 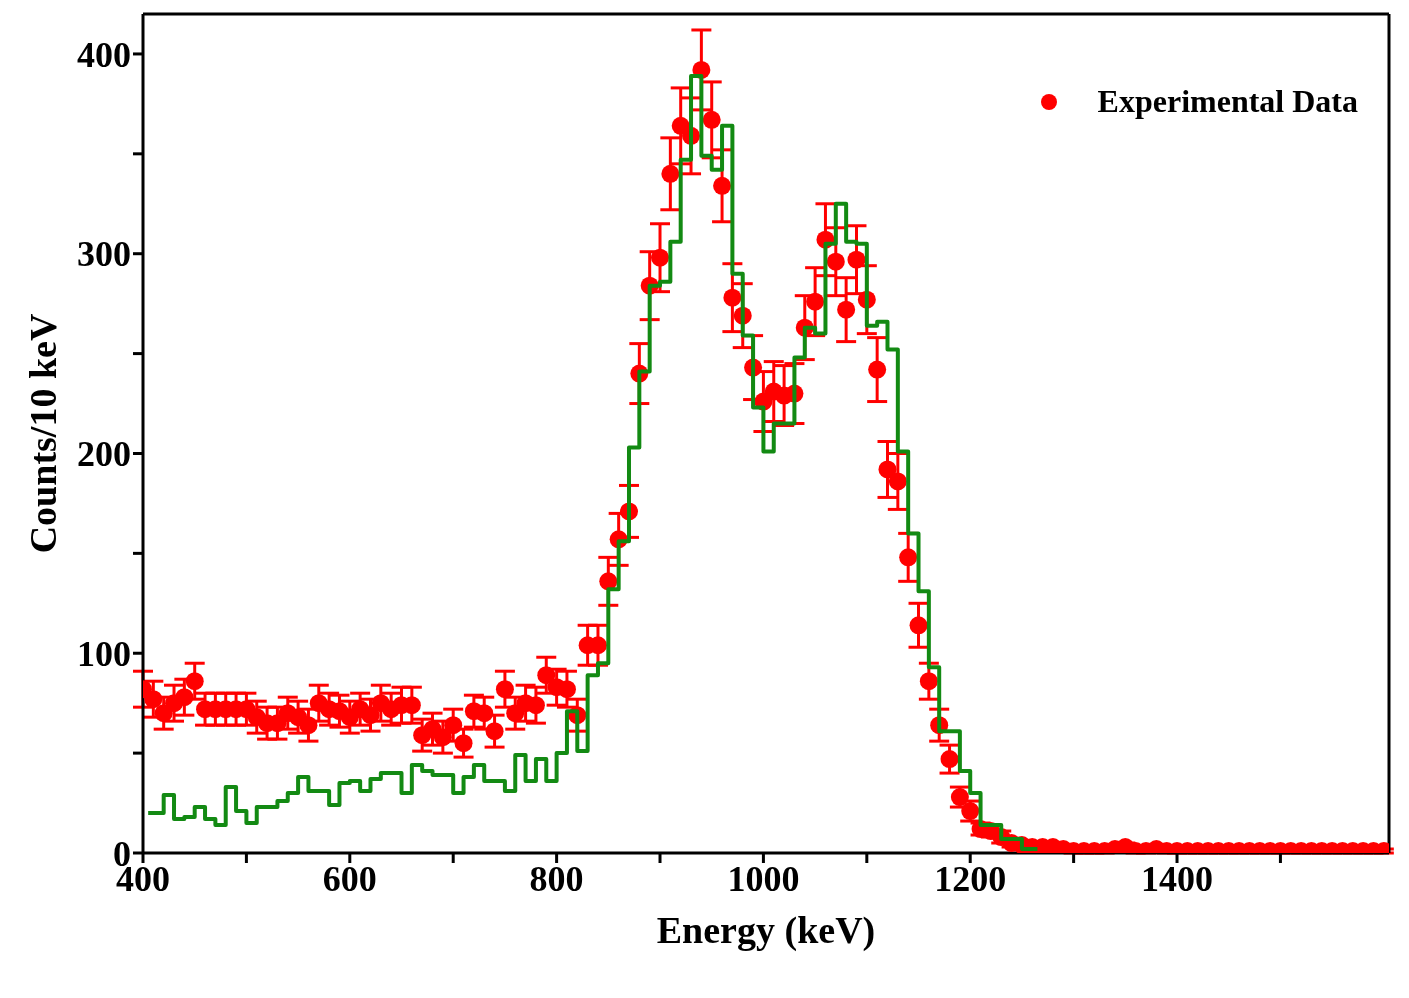 What do you see at coordinates (763, 878) in the screenshot?
I see `x-tick-label: 1000` at bounding box center [763, 878].